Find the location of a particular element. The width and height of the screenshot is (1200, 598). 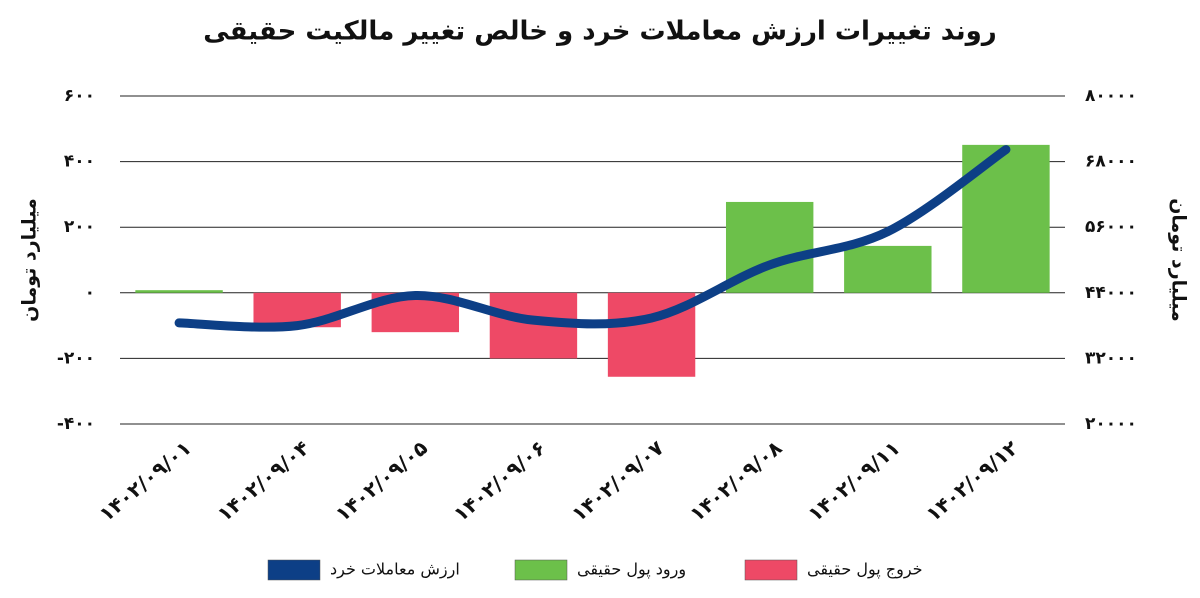

x-tick-label: ۱۴۰۲/۰۹/۱۲ is located at coordinates (971, 481).